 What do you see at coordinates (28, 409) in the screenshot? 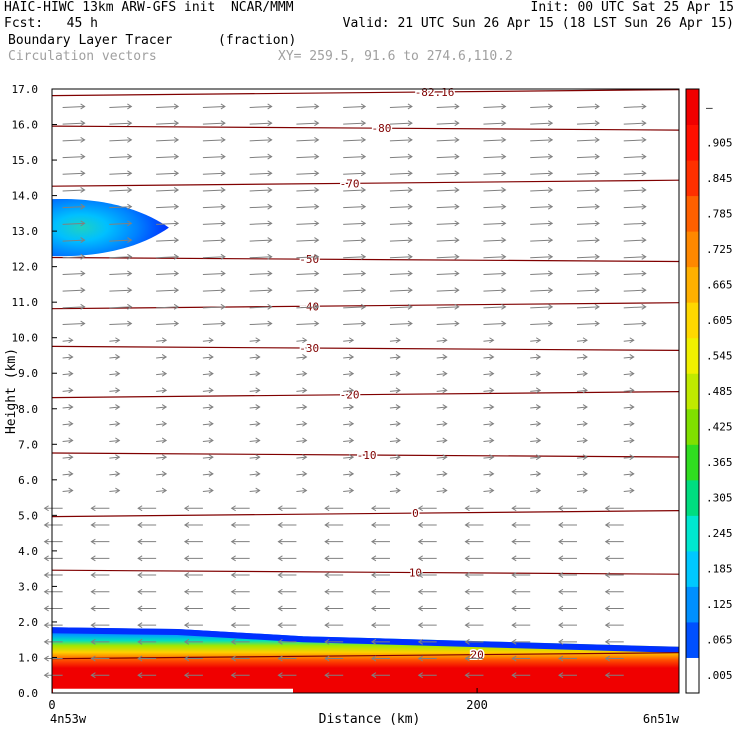
I see `y-tick-label: 8.0` at bounding box center [28, 409].